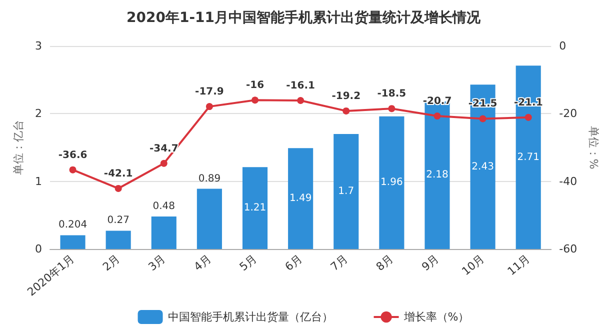 The height and width of the screenshot is (335, 607). Describe the element at coordinates (391, 94) in the screenshot. I see `data-label: -18.5` at that location.